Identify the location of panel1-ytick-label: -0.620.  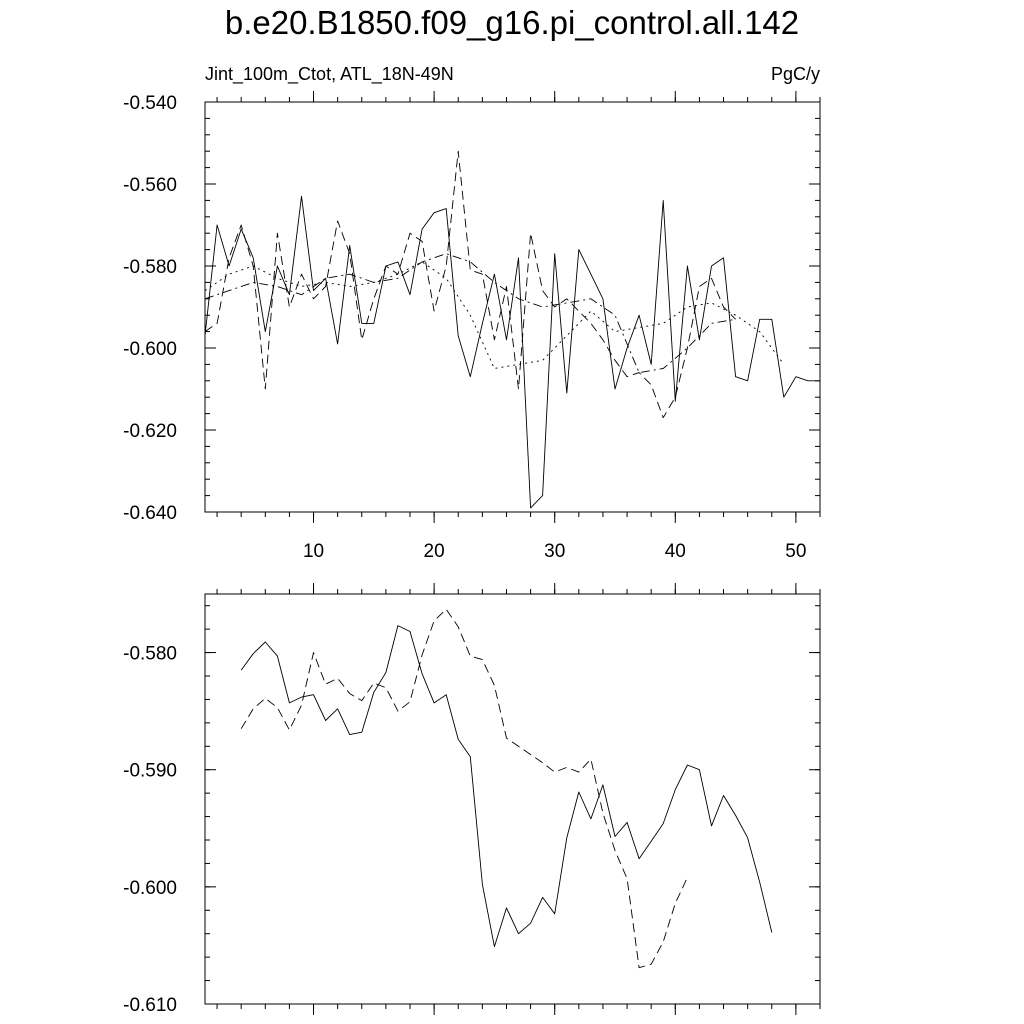
(150, 431).